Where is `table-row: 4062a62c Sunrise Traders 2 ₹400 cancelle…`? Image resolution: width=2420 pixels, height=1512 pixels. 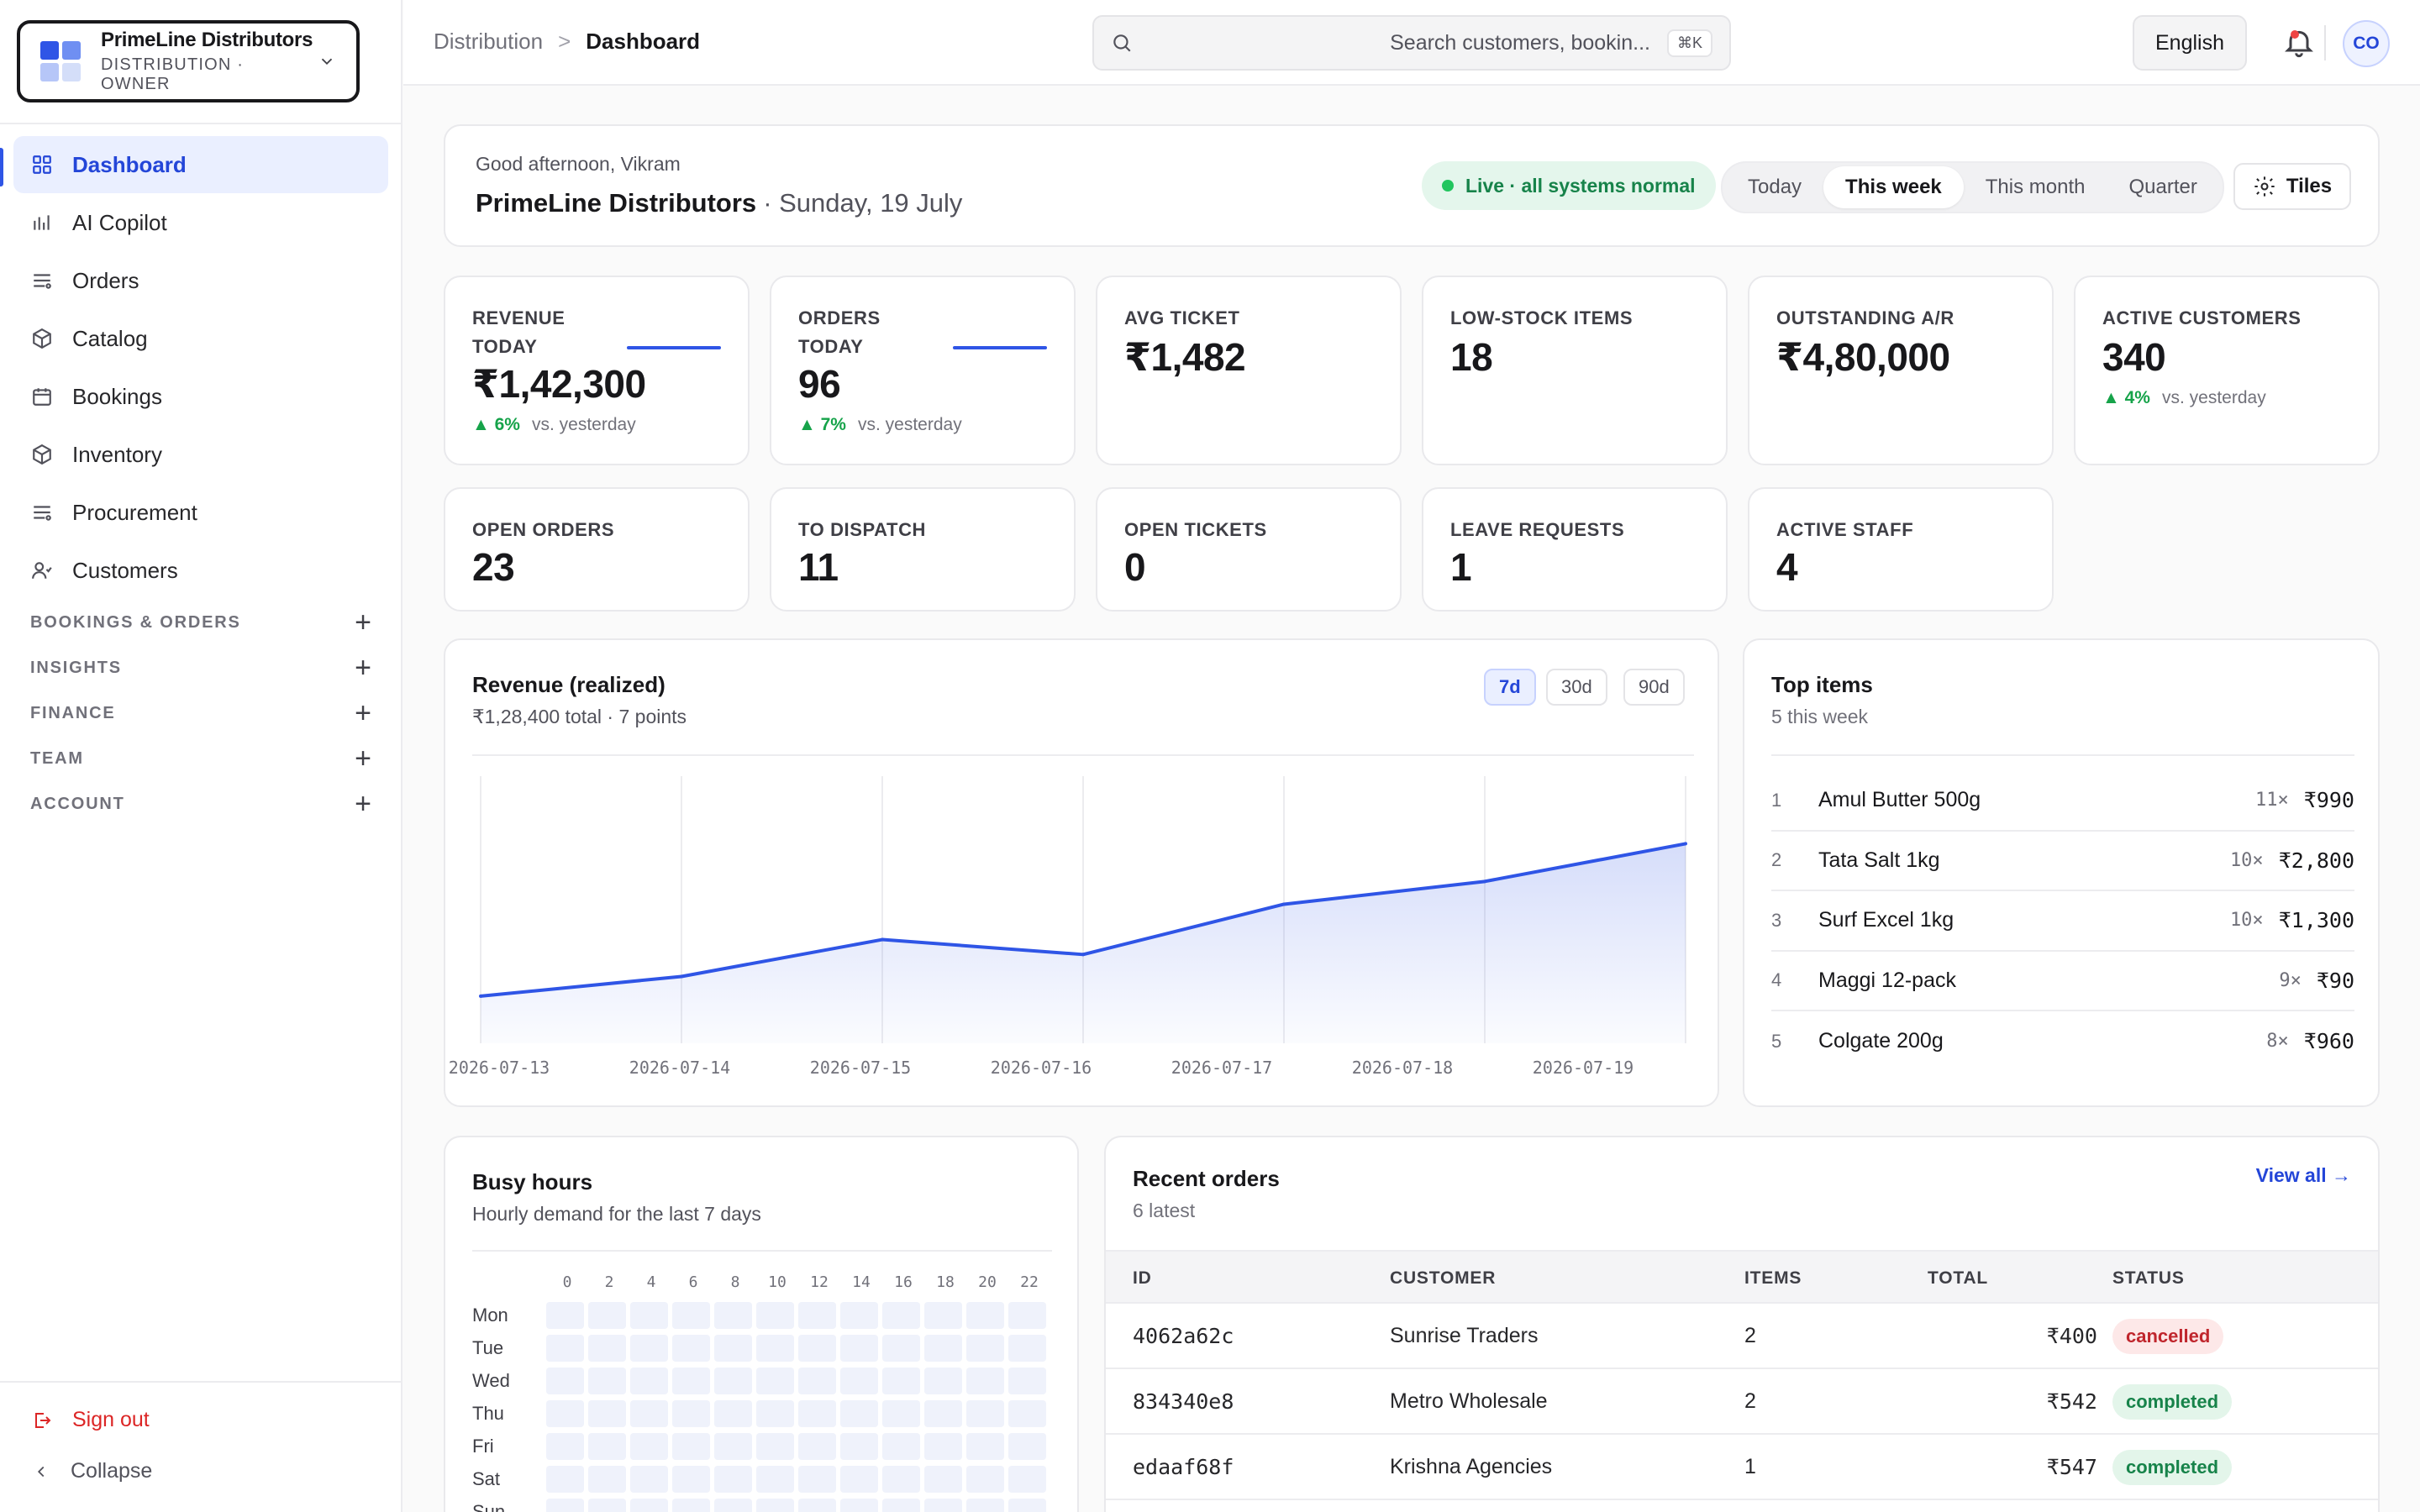
table-row: 4062a62c Sunrise Traders 2 ₹400 cancelle… is located at coordinates (1742, 1336).